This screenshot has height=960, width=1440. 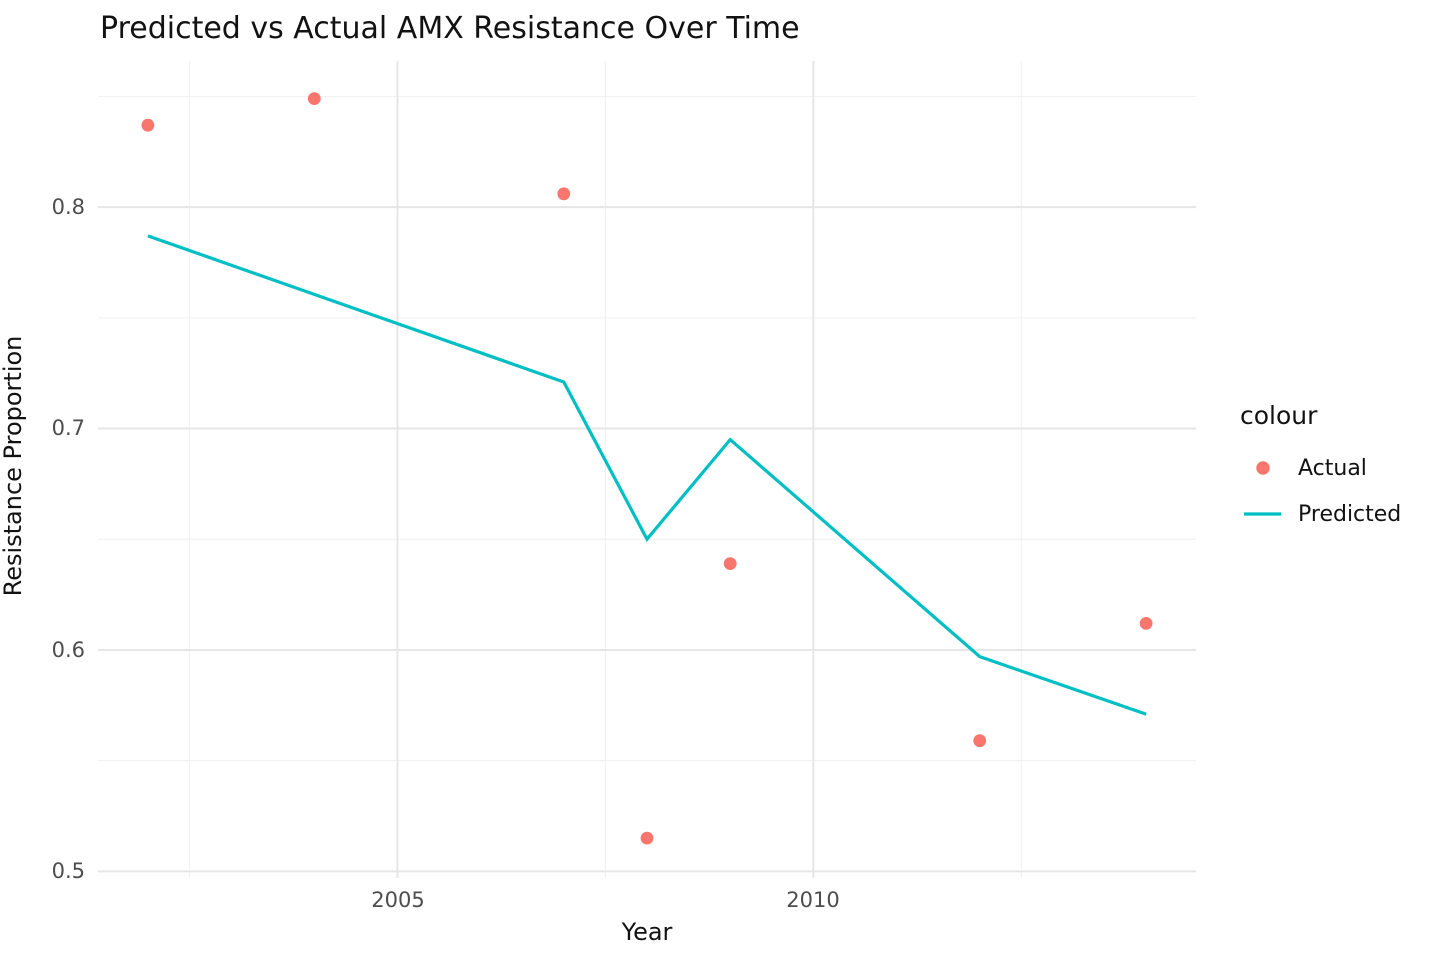 I want to click on y-tick-label: 0.5, so click(x=68, y=871).